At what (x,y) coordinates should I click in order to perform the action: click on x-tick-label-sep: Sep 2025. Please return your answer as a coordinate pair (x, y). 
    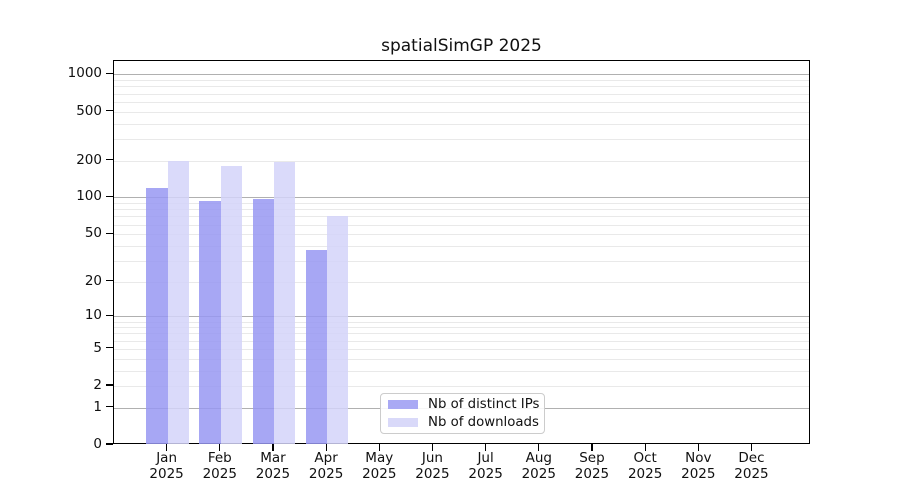
    Looking at the image, I should click on (592, 466).